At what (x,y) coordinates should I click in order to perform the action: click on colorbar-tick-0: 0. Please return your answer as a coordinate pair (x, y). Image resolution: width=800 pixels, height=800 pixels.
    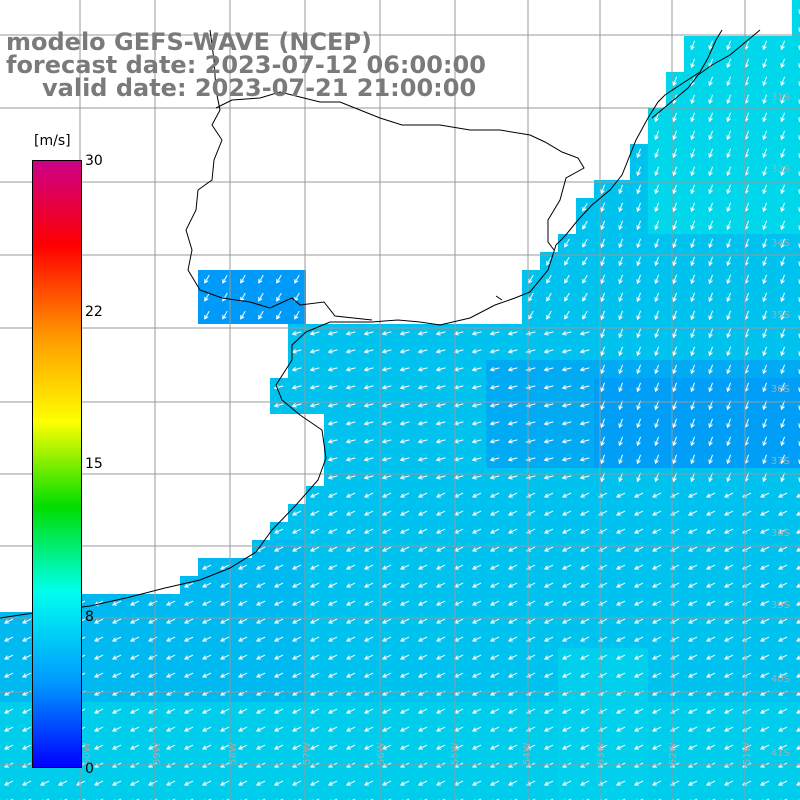
    Looking at the image, I should click on (89, 769).